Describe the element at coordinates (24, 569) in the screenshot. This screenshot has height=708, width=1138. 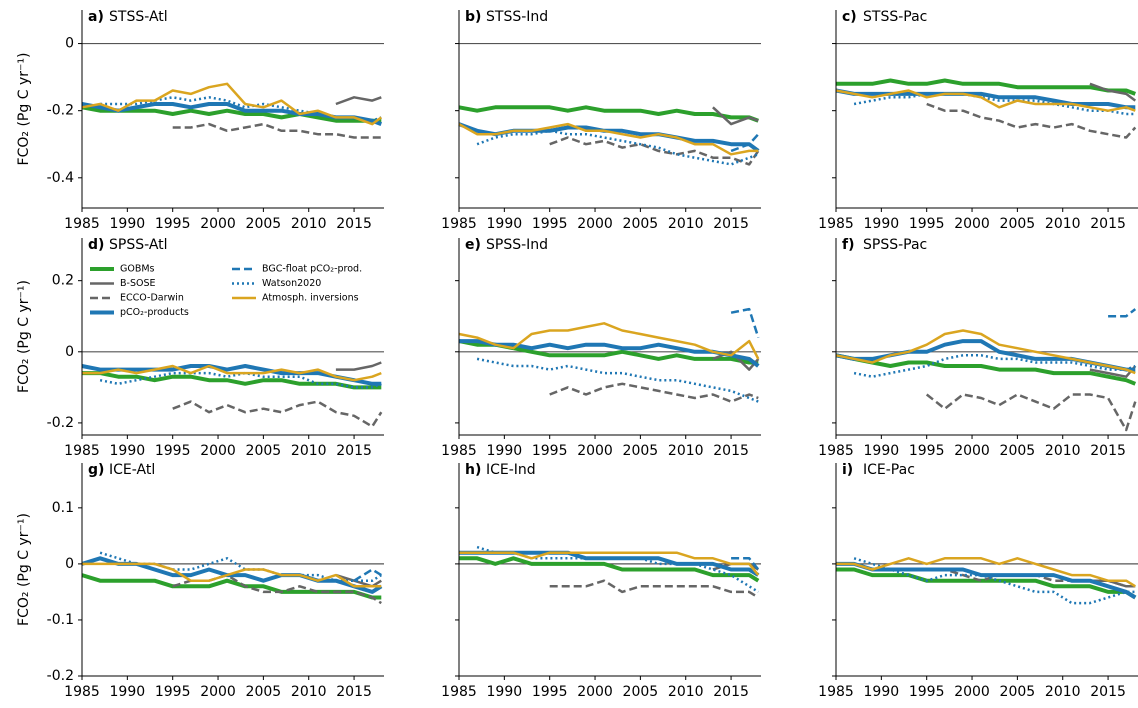
I see `y-axis-label: FCO₂ (Pg C yr⁻¹)` at that location.